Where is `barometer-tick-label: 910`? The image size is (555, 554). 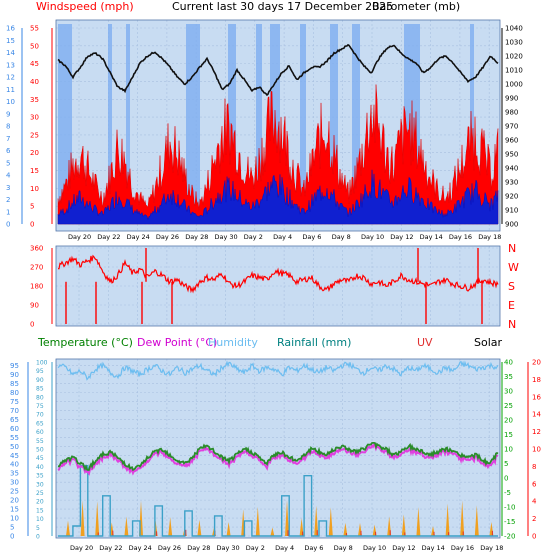
barometer-tick-label: 910 is located at coordinates (511, 211).